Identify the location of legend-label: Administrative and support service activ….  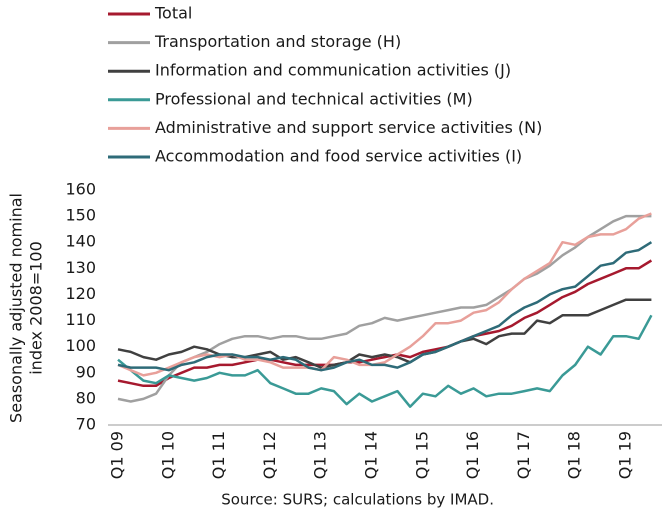
(348, 127).